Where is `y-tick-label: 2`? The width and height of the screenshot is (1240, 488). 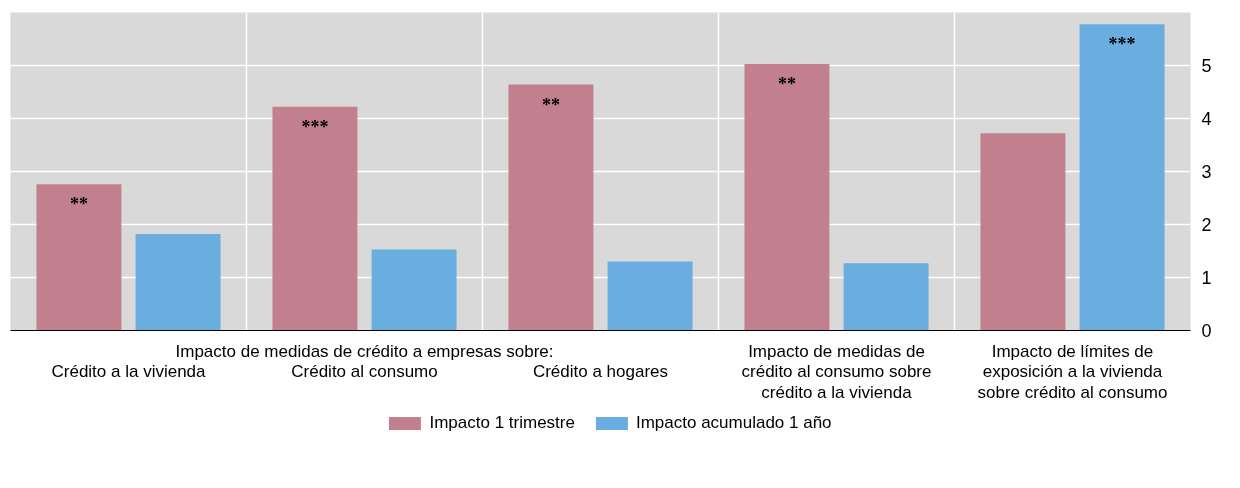
y-tick-label: 2 is located at coordinates (1206, 225).